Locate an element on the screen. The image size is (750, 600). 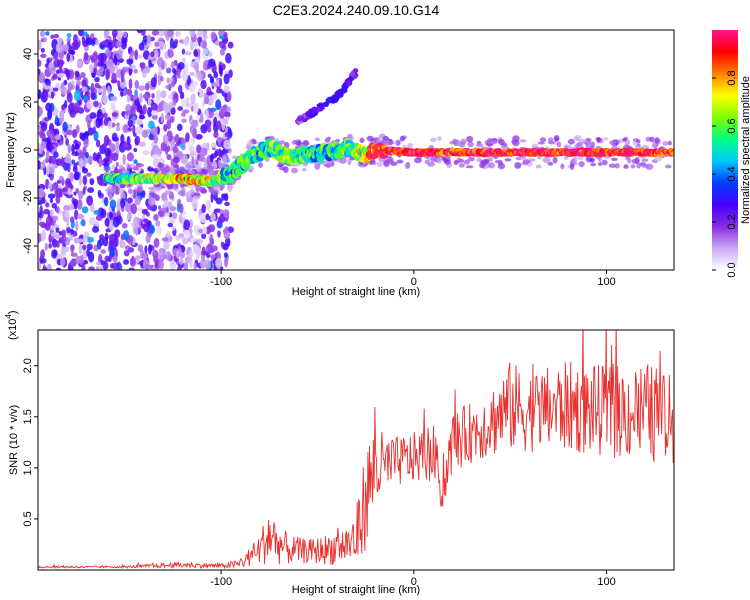
spectrogram-ytick-label: -20 is located at coordinates (28, 198).